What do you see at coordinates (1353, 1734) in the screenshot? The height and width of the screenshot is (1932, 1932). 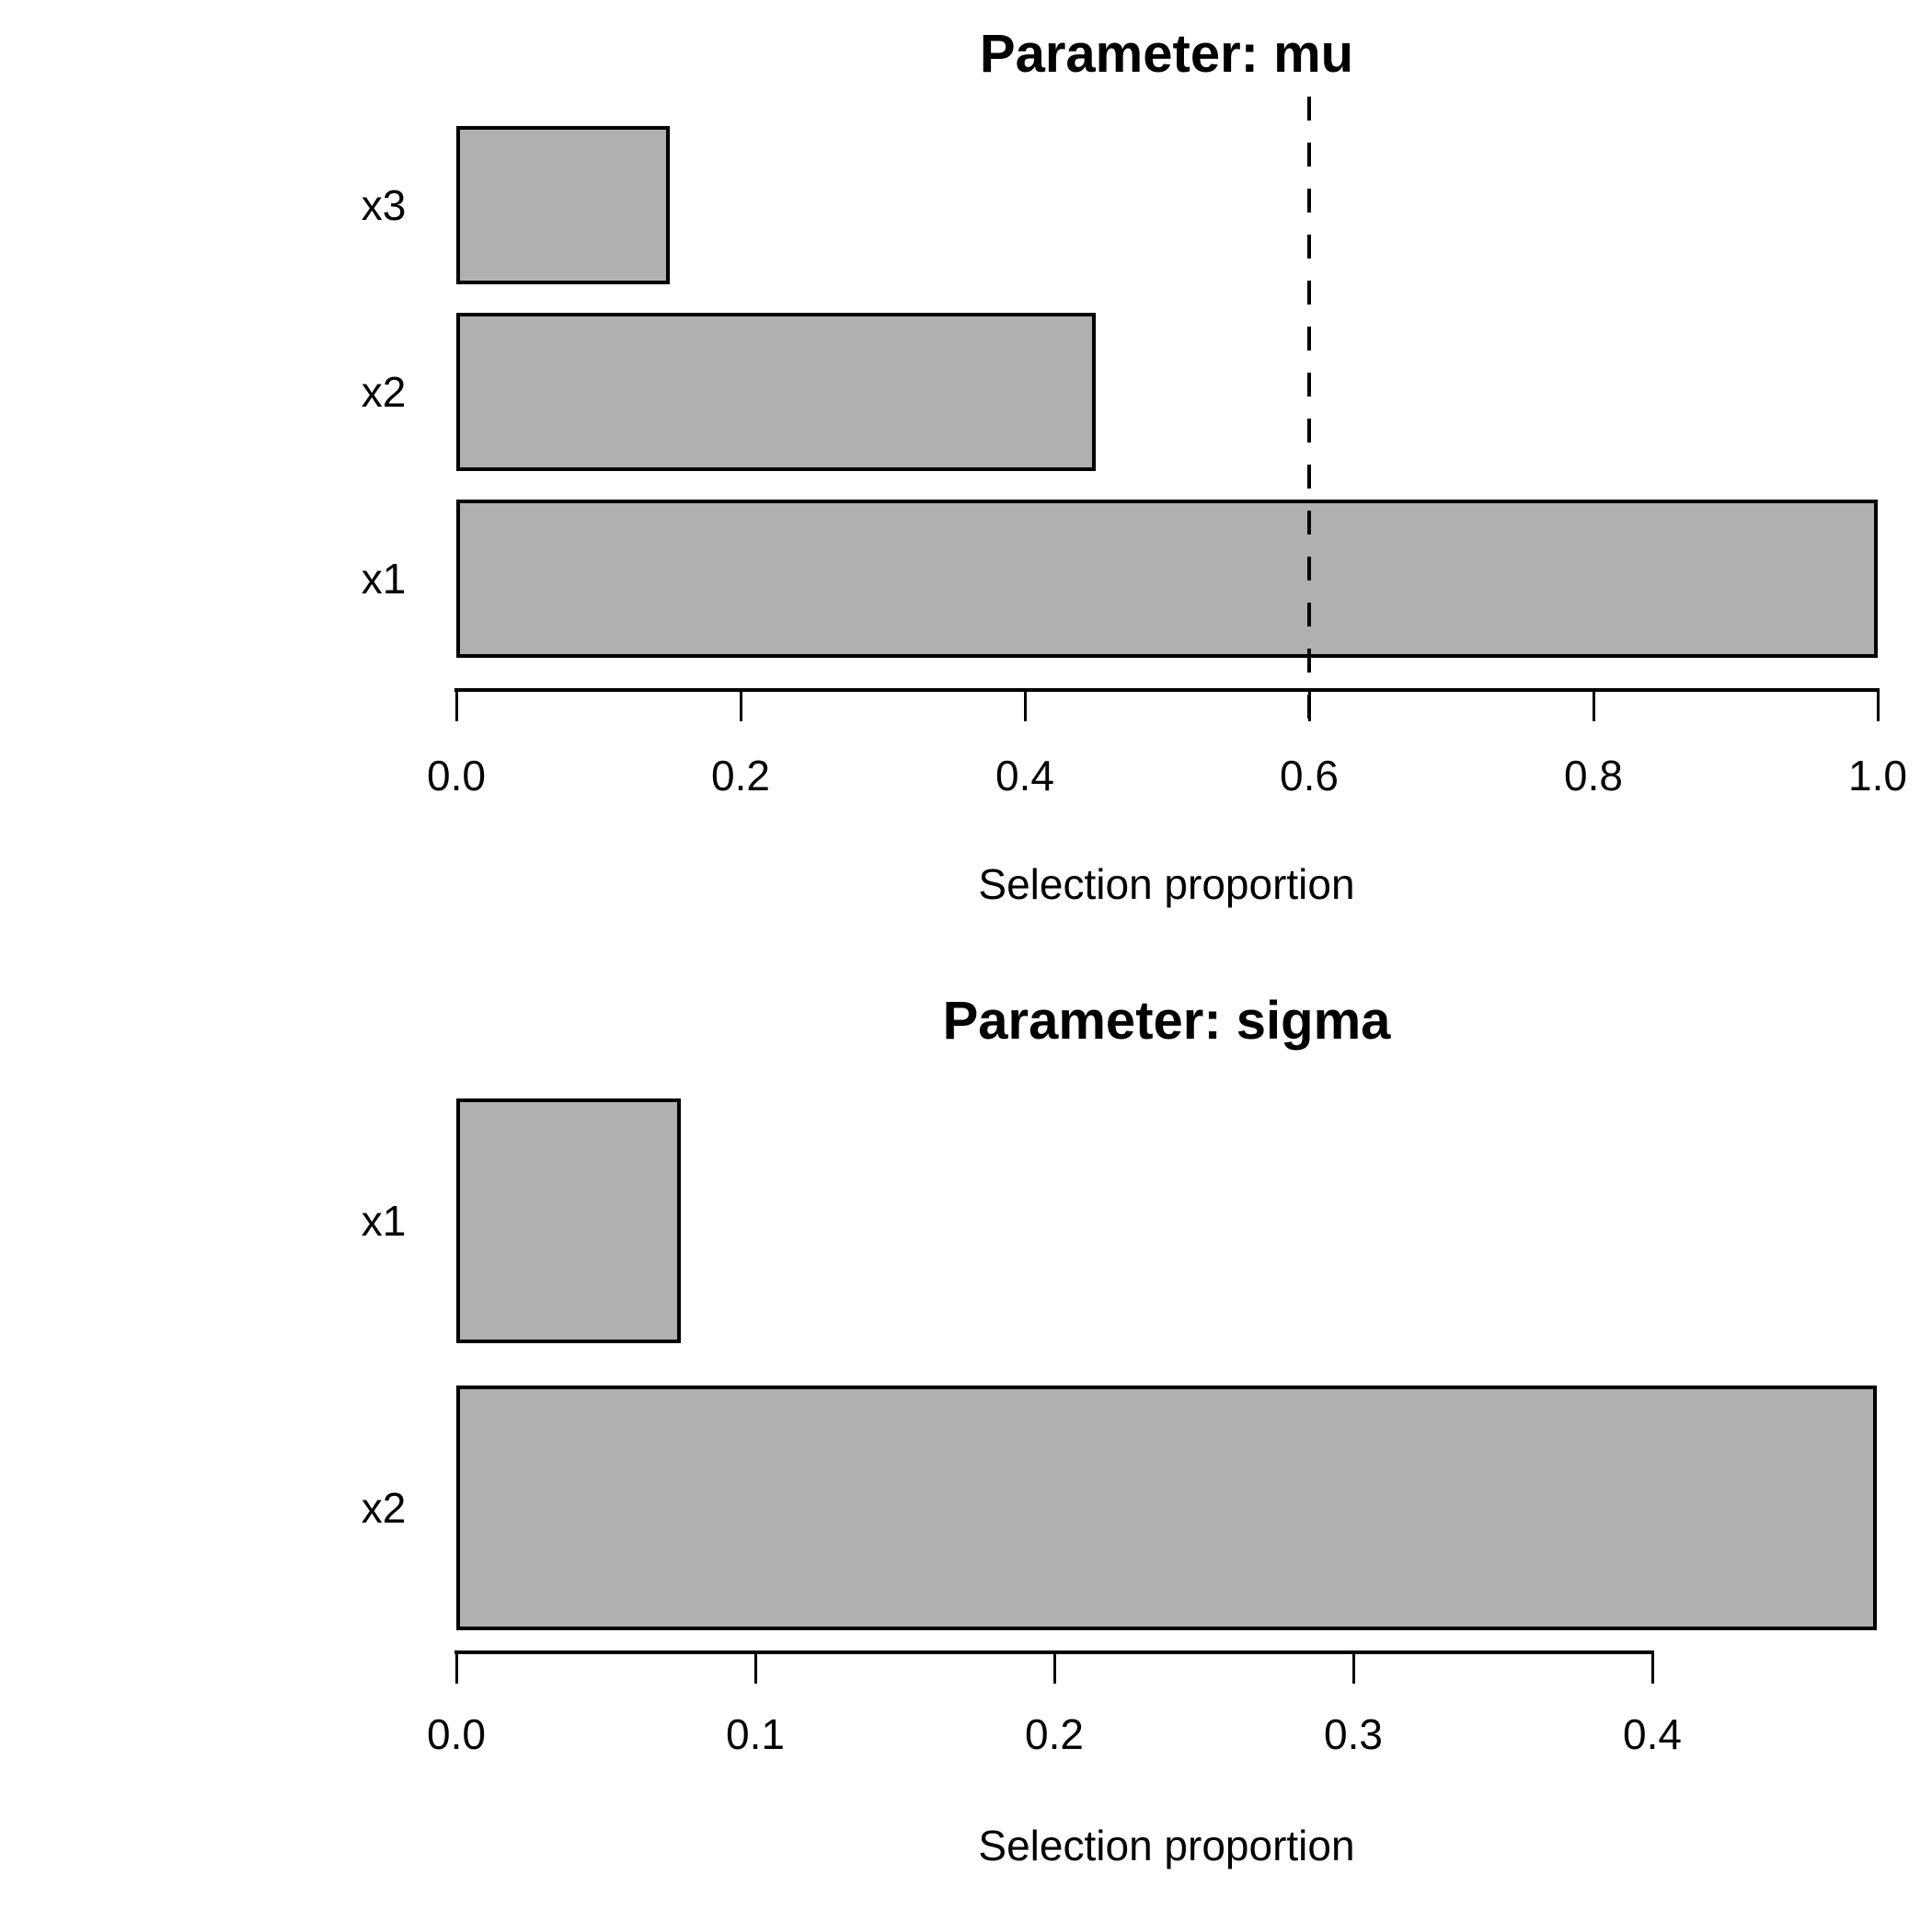 I see `x-axis-tick-label: 0.3` at bounding box center [1353, 1734].